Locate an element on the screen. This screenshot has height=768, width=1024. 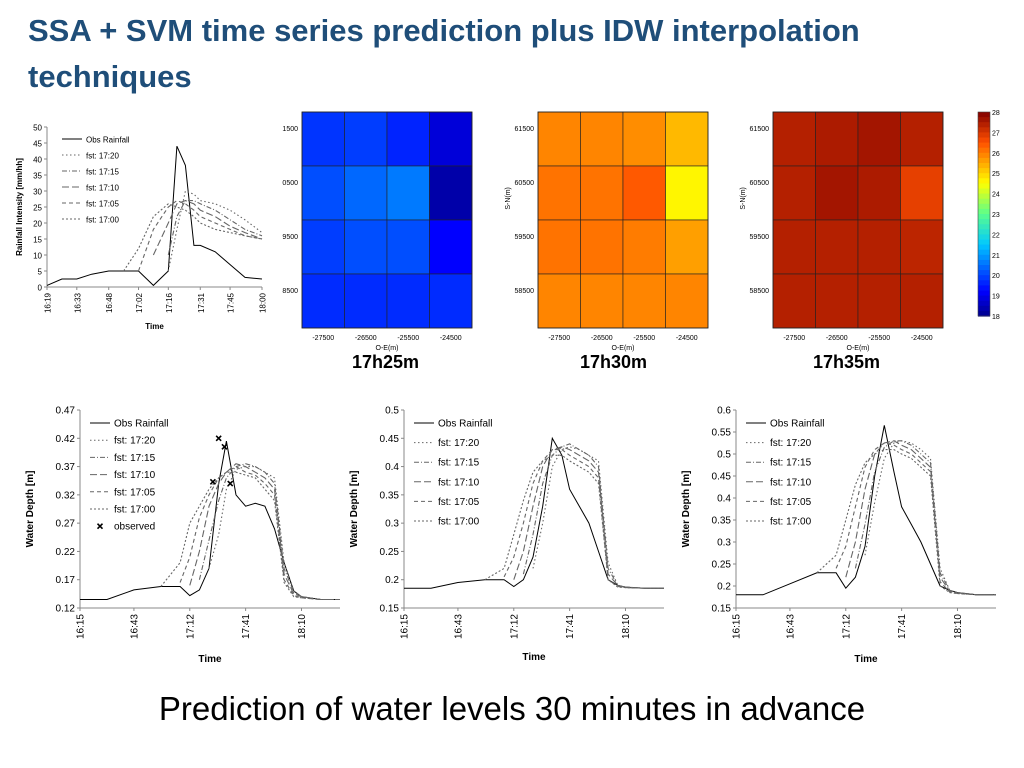
x-tick-label: 16:43 is located at coordinates (790, 626).